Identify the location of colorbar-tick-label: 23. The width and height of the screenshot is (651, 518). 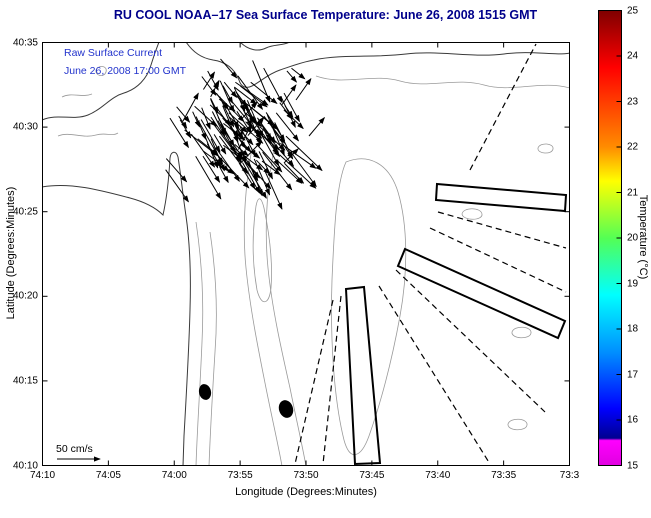
(633, 101).